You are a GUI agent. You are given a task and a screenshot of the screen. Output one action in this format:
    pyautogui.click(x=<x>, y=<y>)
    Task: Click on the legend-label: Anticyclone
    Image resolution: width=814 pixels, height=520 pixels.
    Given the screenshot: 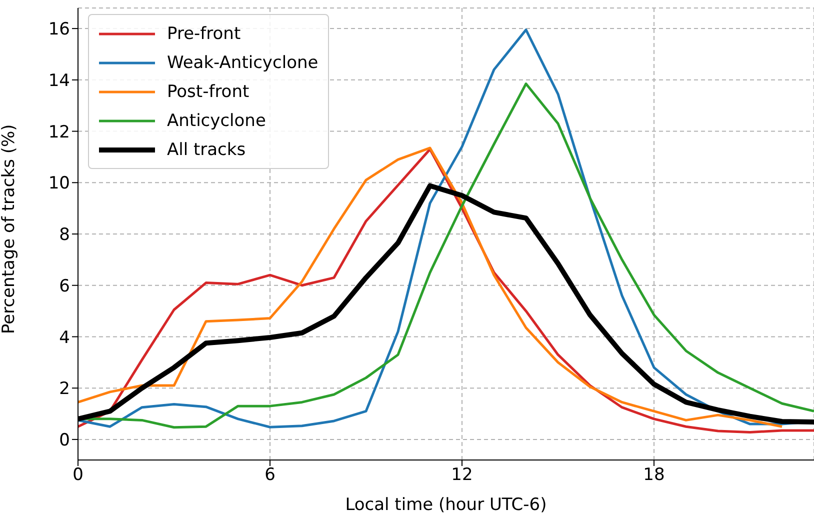 What is the action you would take?
    pyautogui.click(x=216, y=120)
    